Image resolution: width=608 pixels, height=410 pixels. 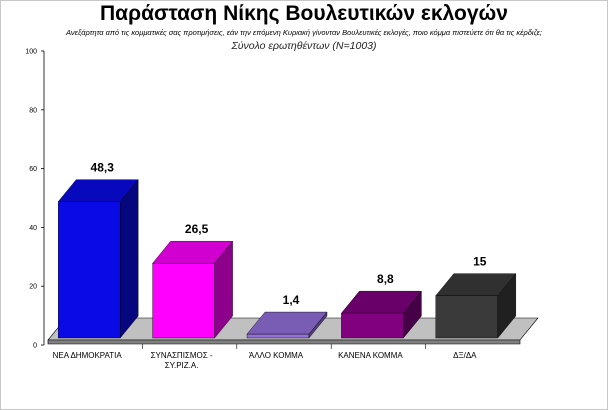 What do you see at coordinates (291, 300) in the screenshot?
I see `data-label-2: 1,4` at bounding box center [291, 300].